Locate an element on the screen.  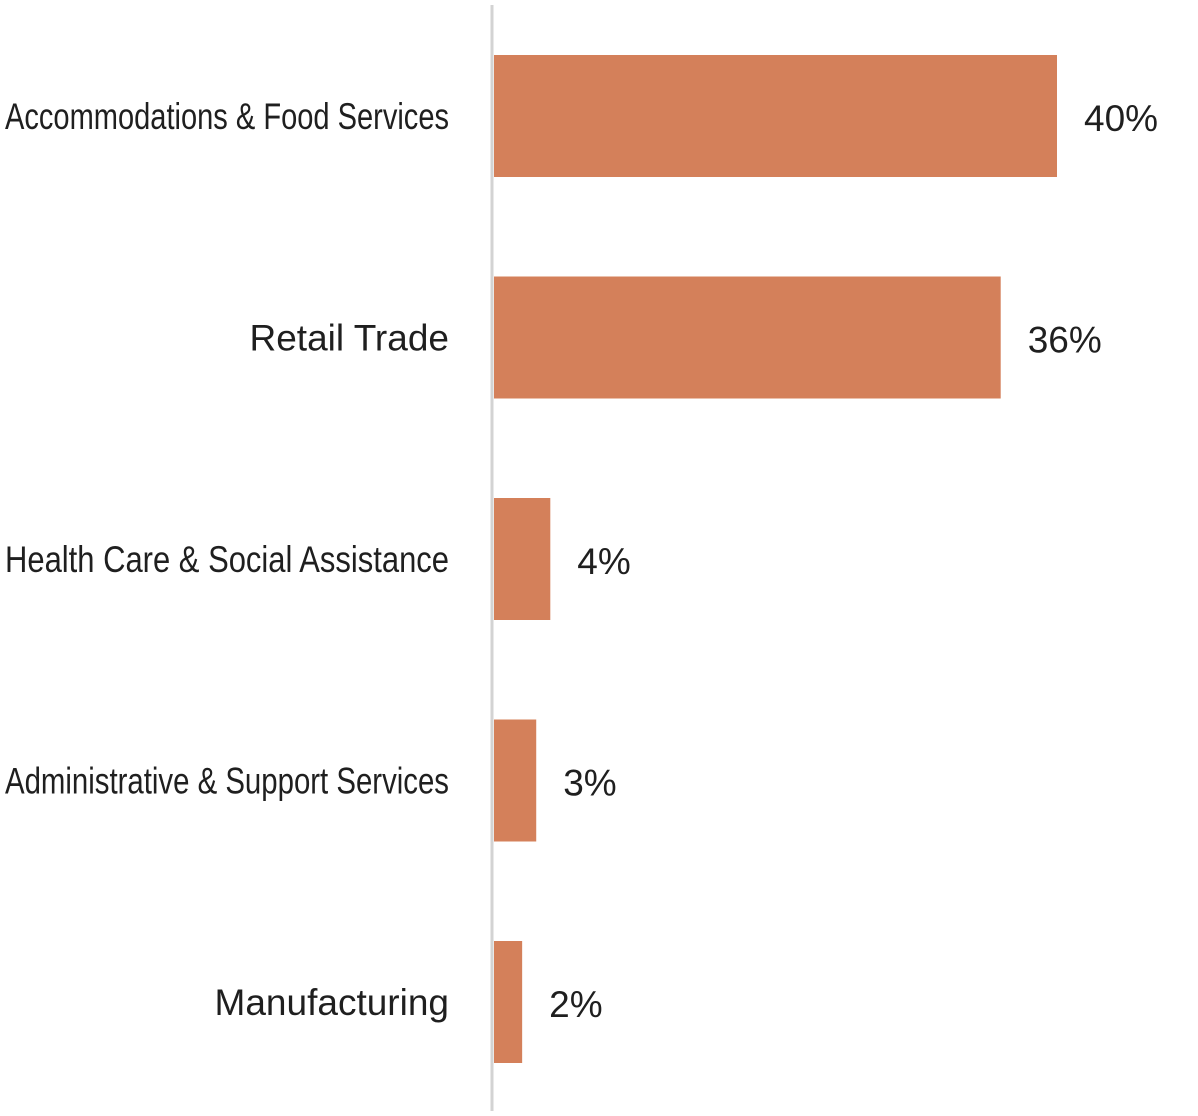
bar-health-care-and-social-assistance is located at coordinates (522, 559).